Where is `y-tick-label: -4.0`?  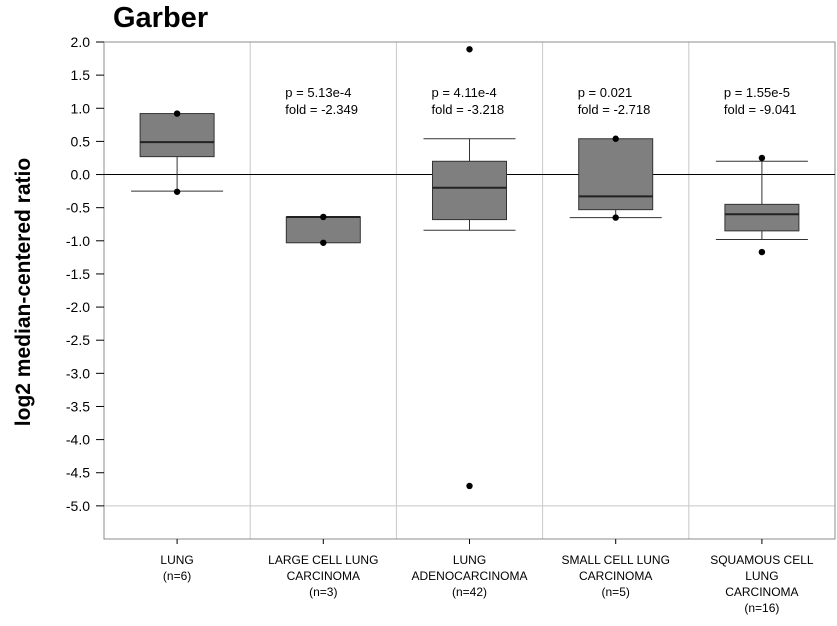
y-tick-label: -4.0 is located at coordinates (78, 440).